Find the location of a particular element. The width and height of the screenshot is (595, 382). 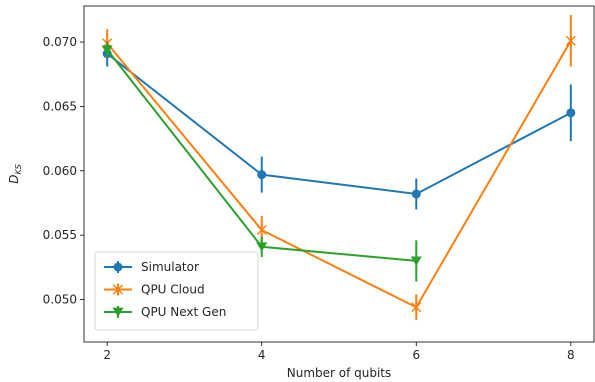

legend-label: Simulator is located at coordinates (170, 267).